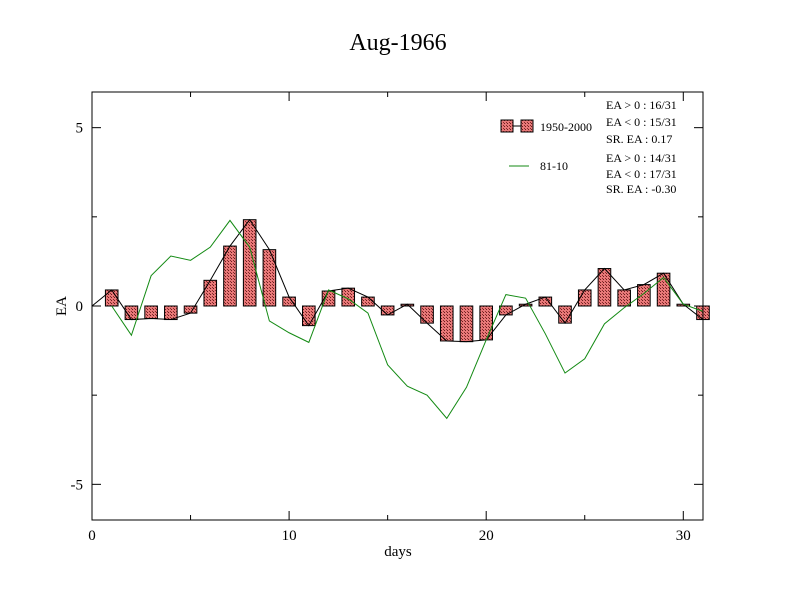  What do you see at coordinates (486, 536) in the screenshot?
I see `x-tick-label: 20` at bounding box center [486, 536].